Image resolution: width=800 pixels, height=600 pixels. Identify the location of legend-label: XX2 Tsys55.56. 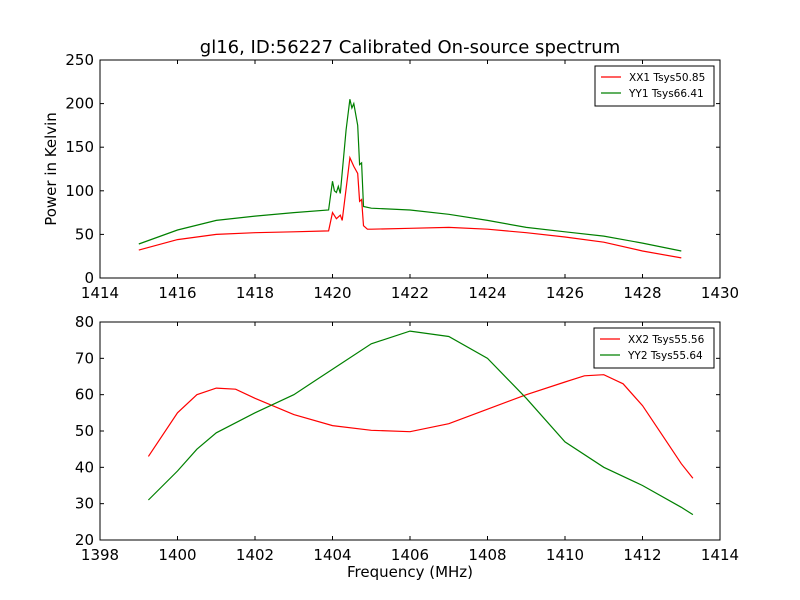
(666, 340).